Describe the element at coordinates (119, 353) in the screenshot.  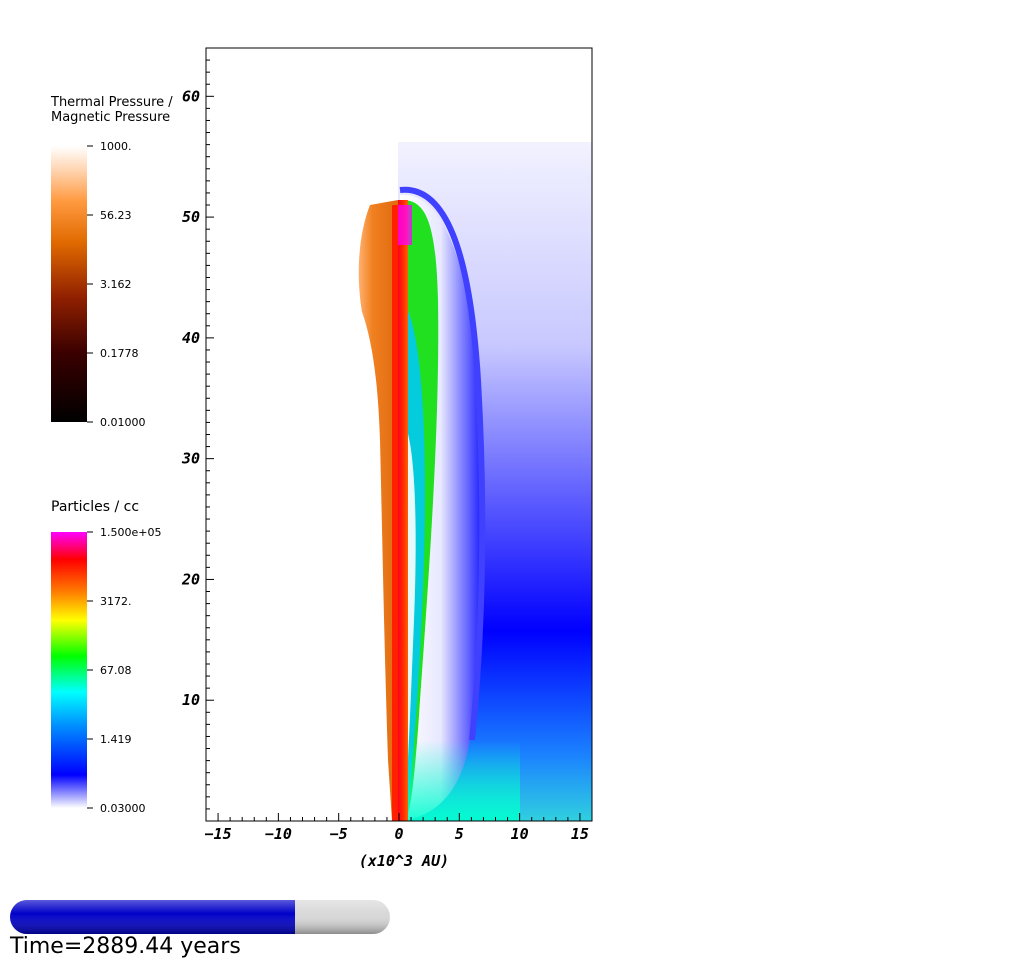
I see `pressure-tick-label: 0.1778` at that location.